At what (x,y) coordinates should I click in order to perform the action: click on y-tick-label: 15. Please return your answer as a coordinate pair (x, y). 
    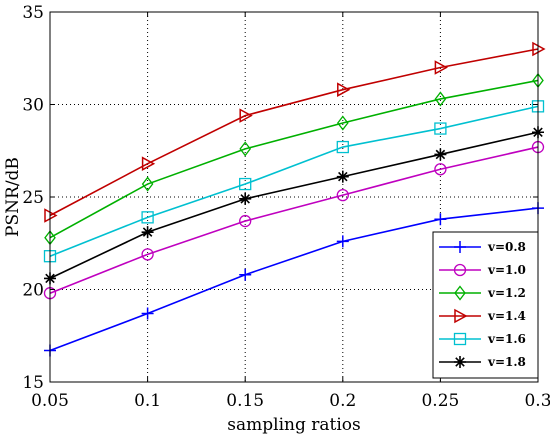
    Looking at the image, I should click on (33, 383).